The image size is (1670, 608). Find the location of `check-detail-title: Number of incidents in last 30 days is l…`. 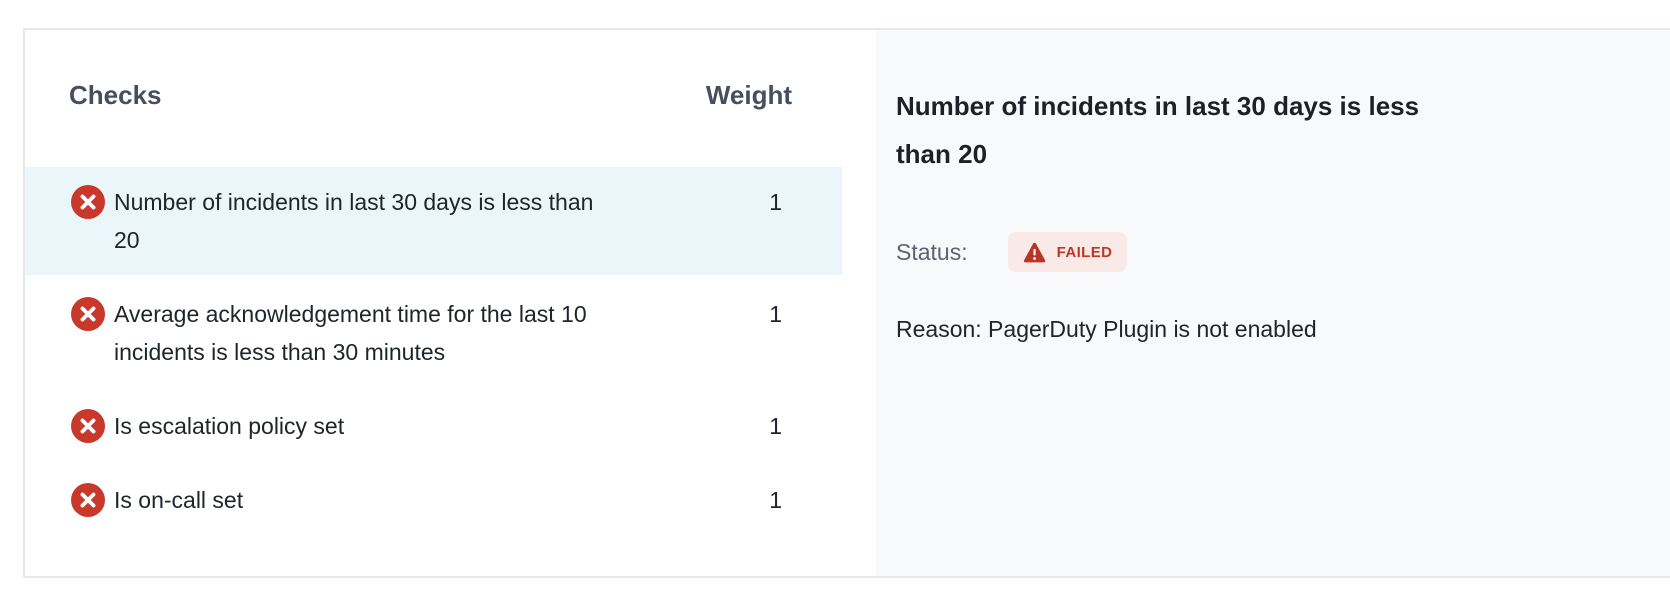

check-detail-title: Number of incidents in last 30 days is l… is located at coordinates (1158, 130).